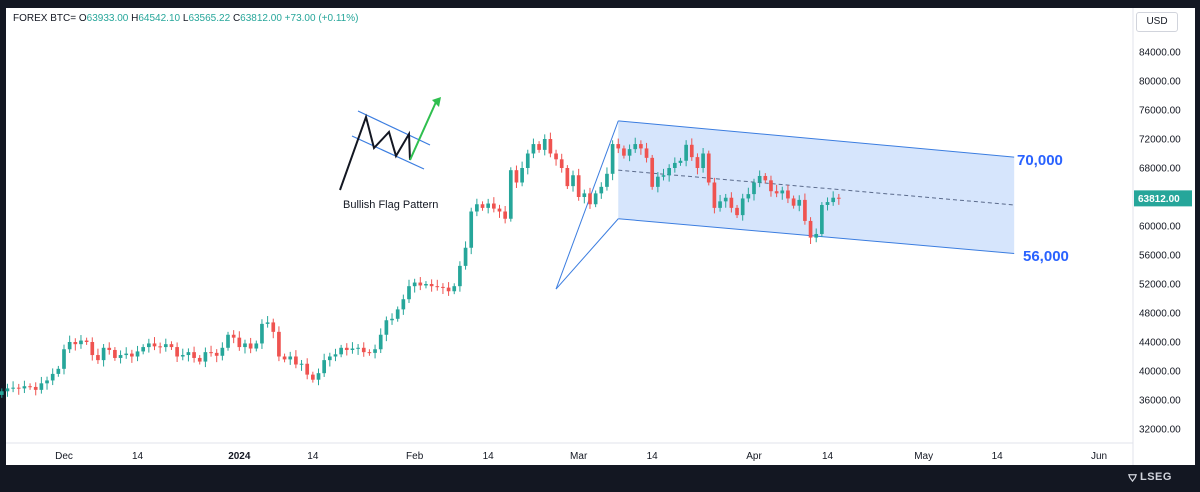 This screenshot has height=492, width=1200. I want to click on bottom-frame-bar, so click(600, 478).